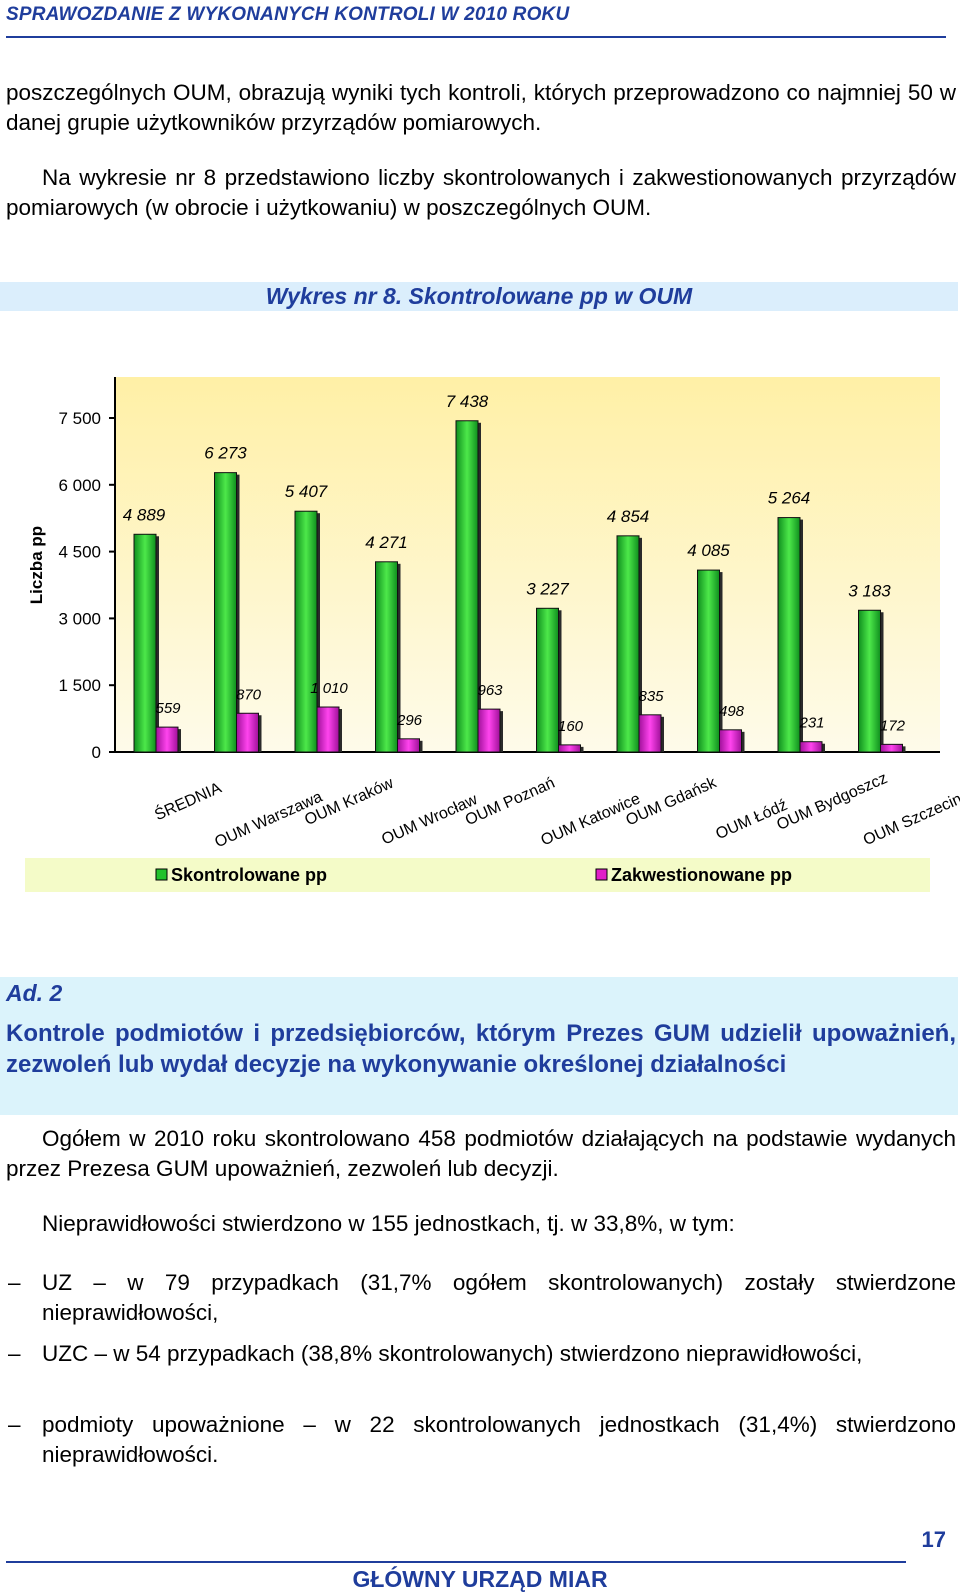 The width and height of the screenshot is (960, 1596). I want to click on legend-band, so click(477, 875).